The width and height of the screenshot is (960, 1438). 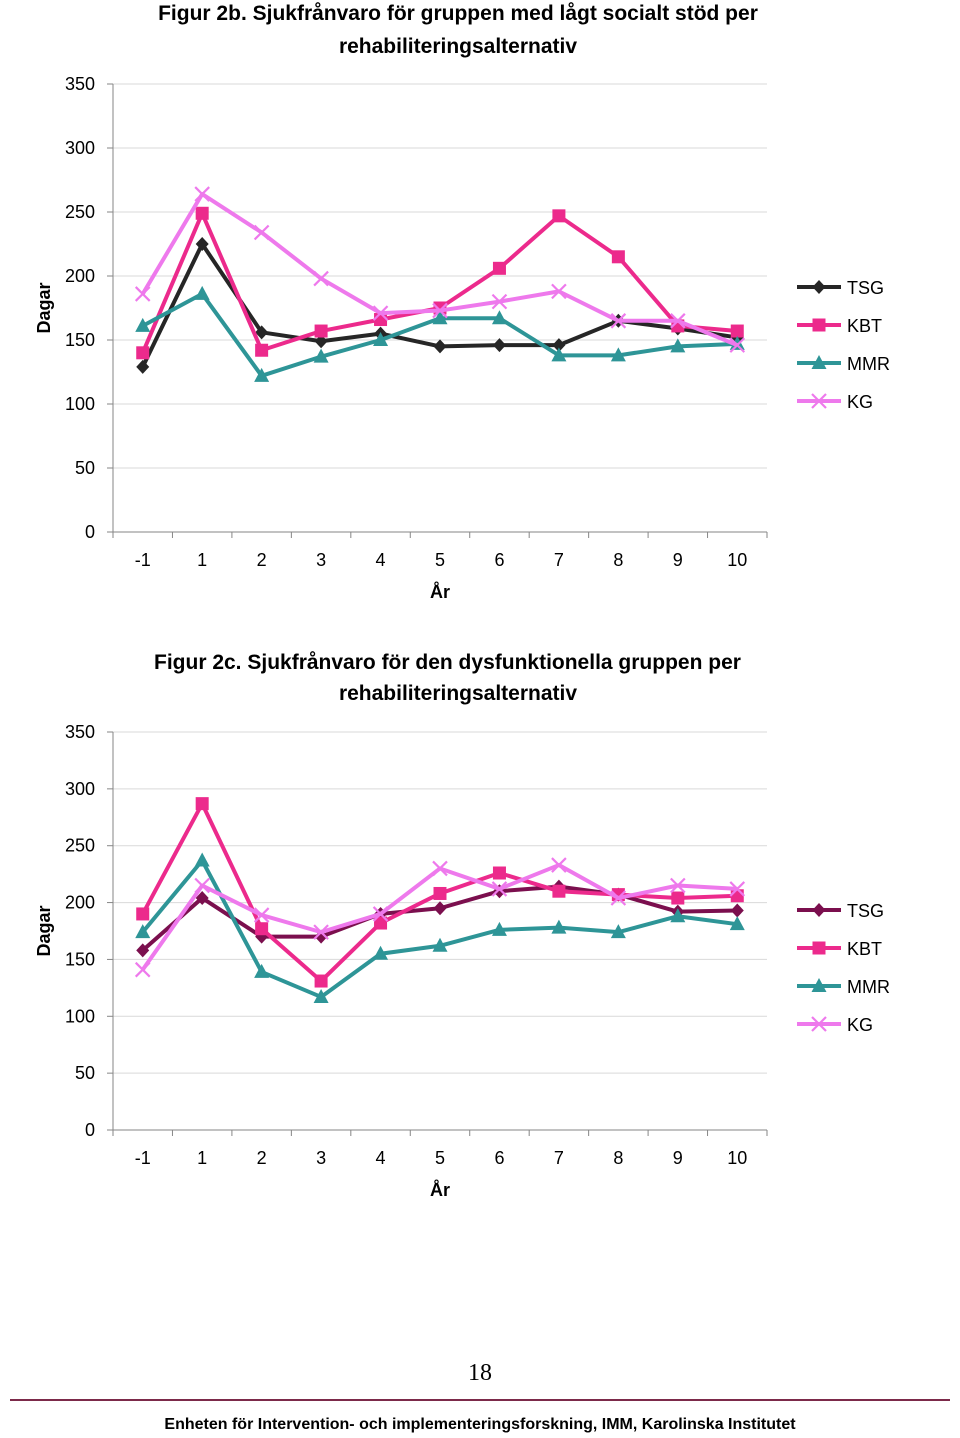 What do you see at coordinates (819, 401) in the screenshot?
I see `fig2b-legend-marker-kg-stroke-b` at bounding box center [819, 401].